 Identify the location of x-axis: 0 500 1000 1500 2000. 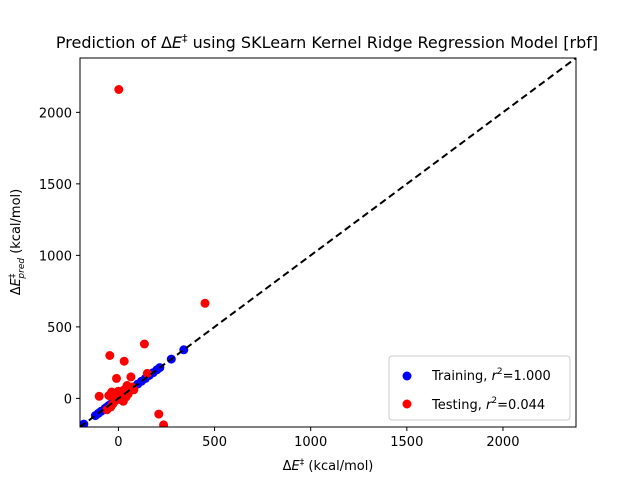
(316, 438).